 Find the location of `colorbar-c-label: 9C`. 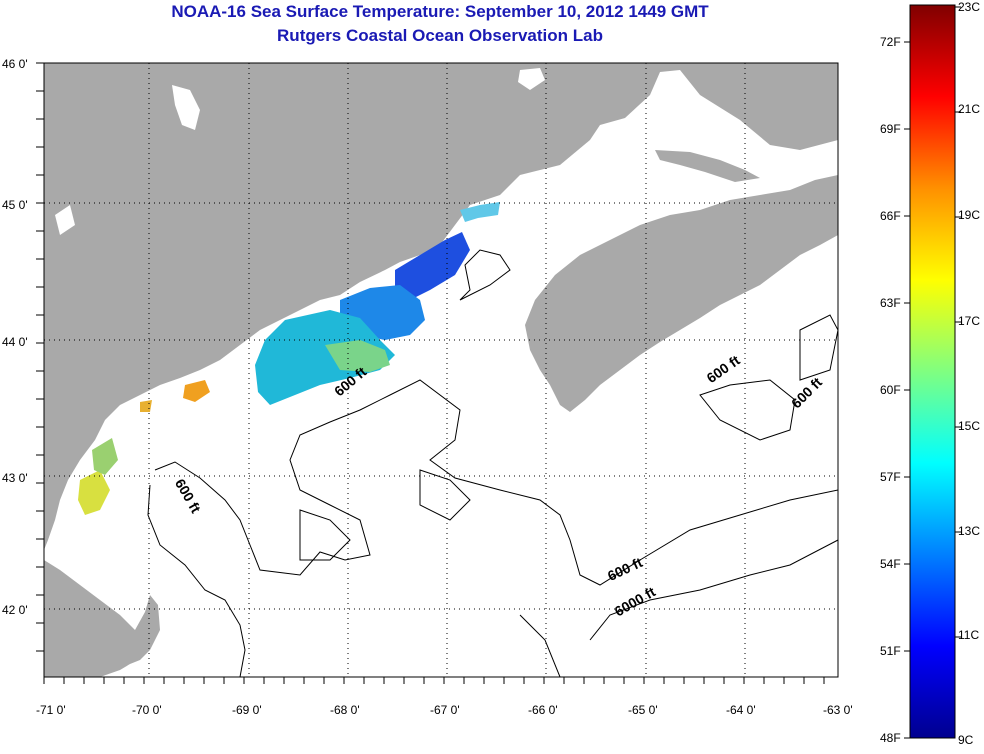

colorbar-c-label: 9C is located at coordinates (966, 740).